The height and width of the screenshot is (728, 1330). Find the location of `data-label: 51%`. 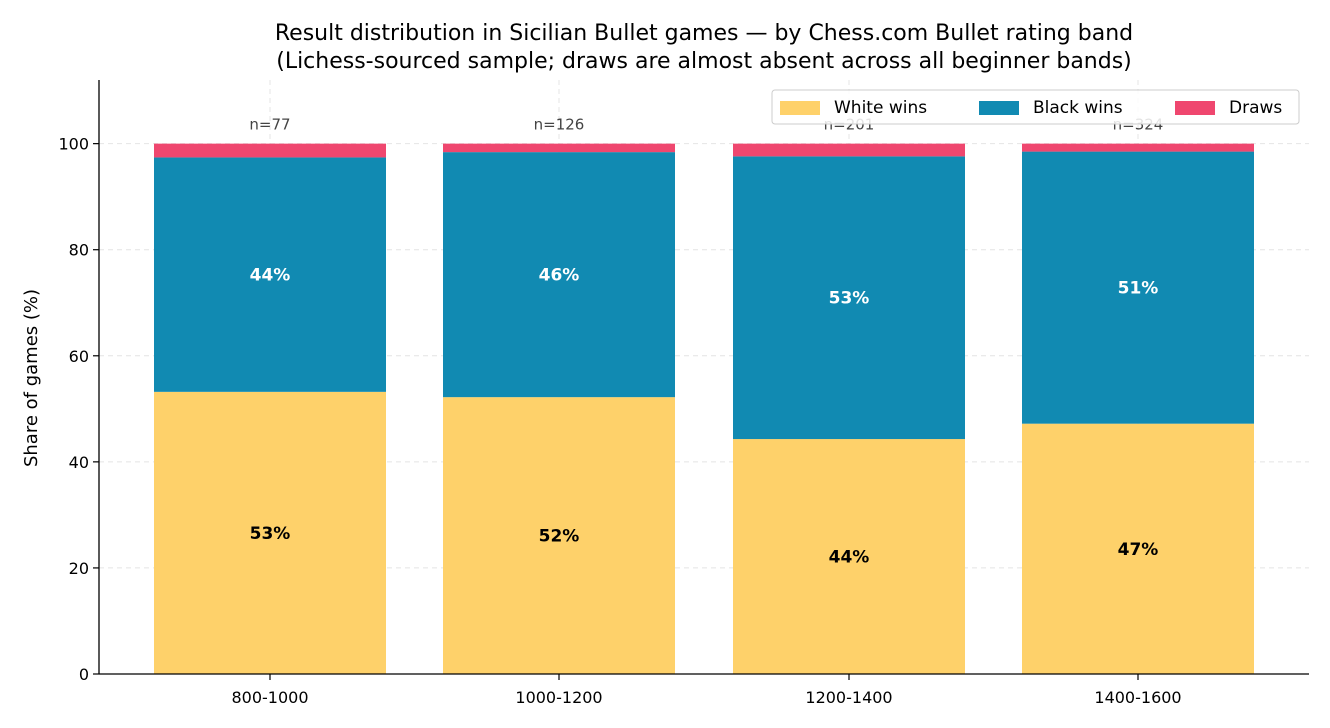

data-label: 51% is located at coordinates (1138, 289).